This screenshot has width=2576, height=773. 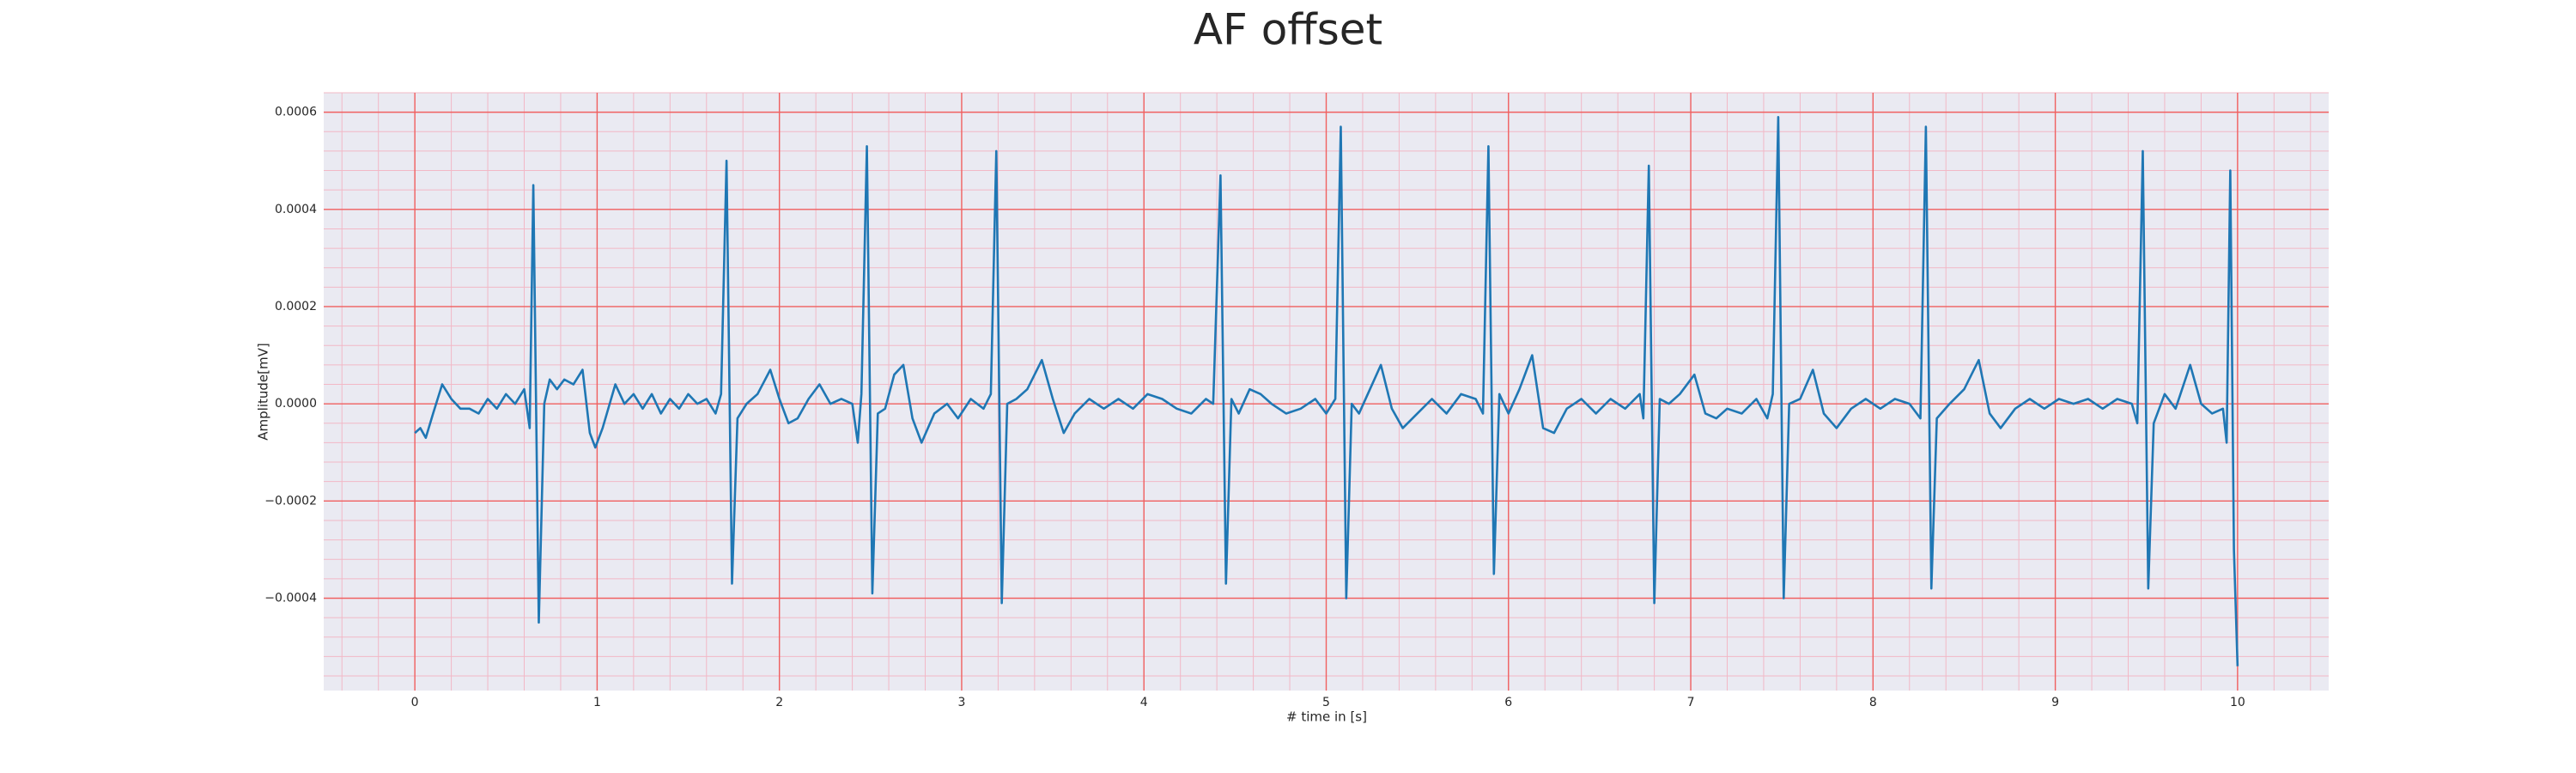 I want to click on y-tick-label: −0.0002, so click(x=291, y=501).